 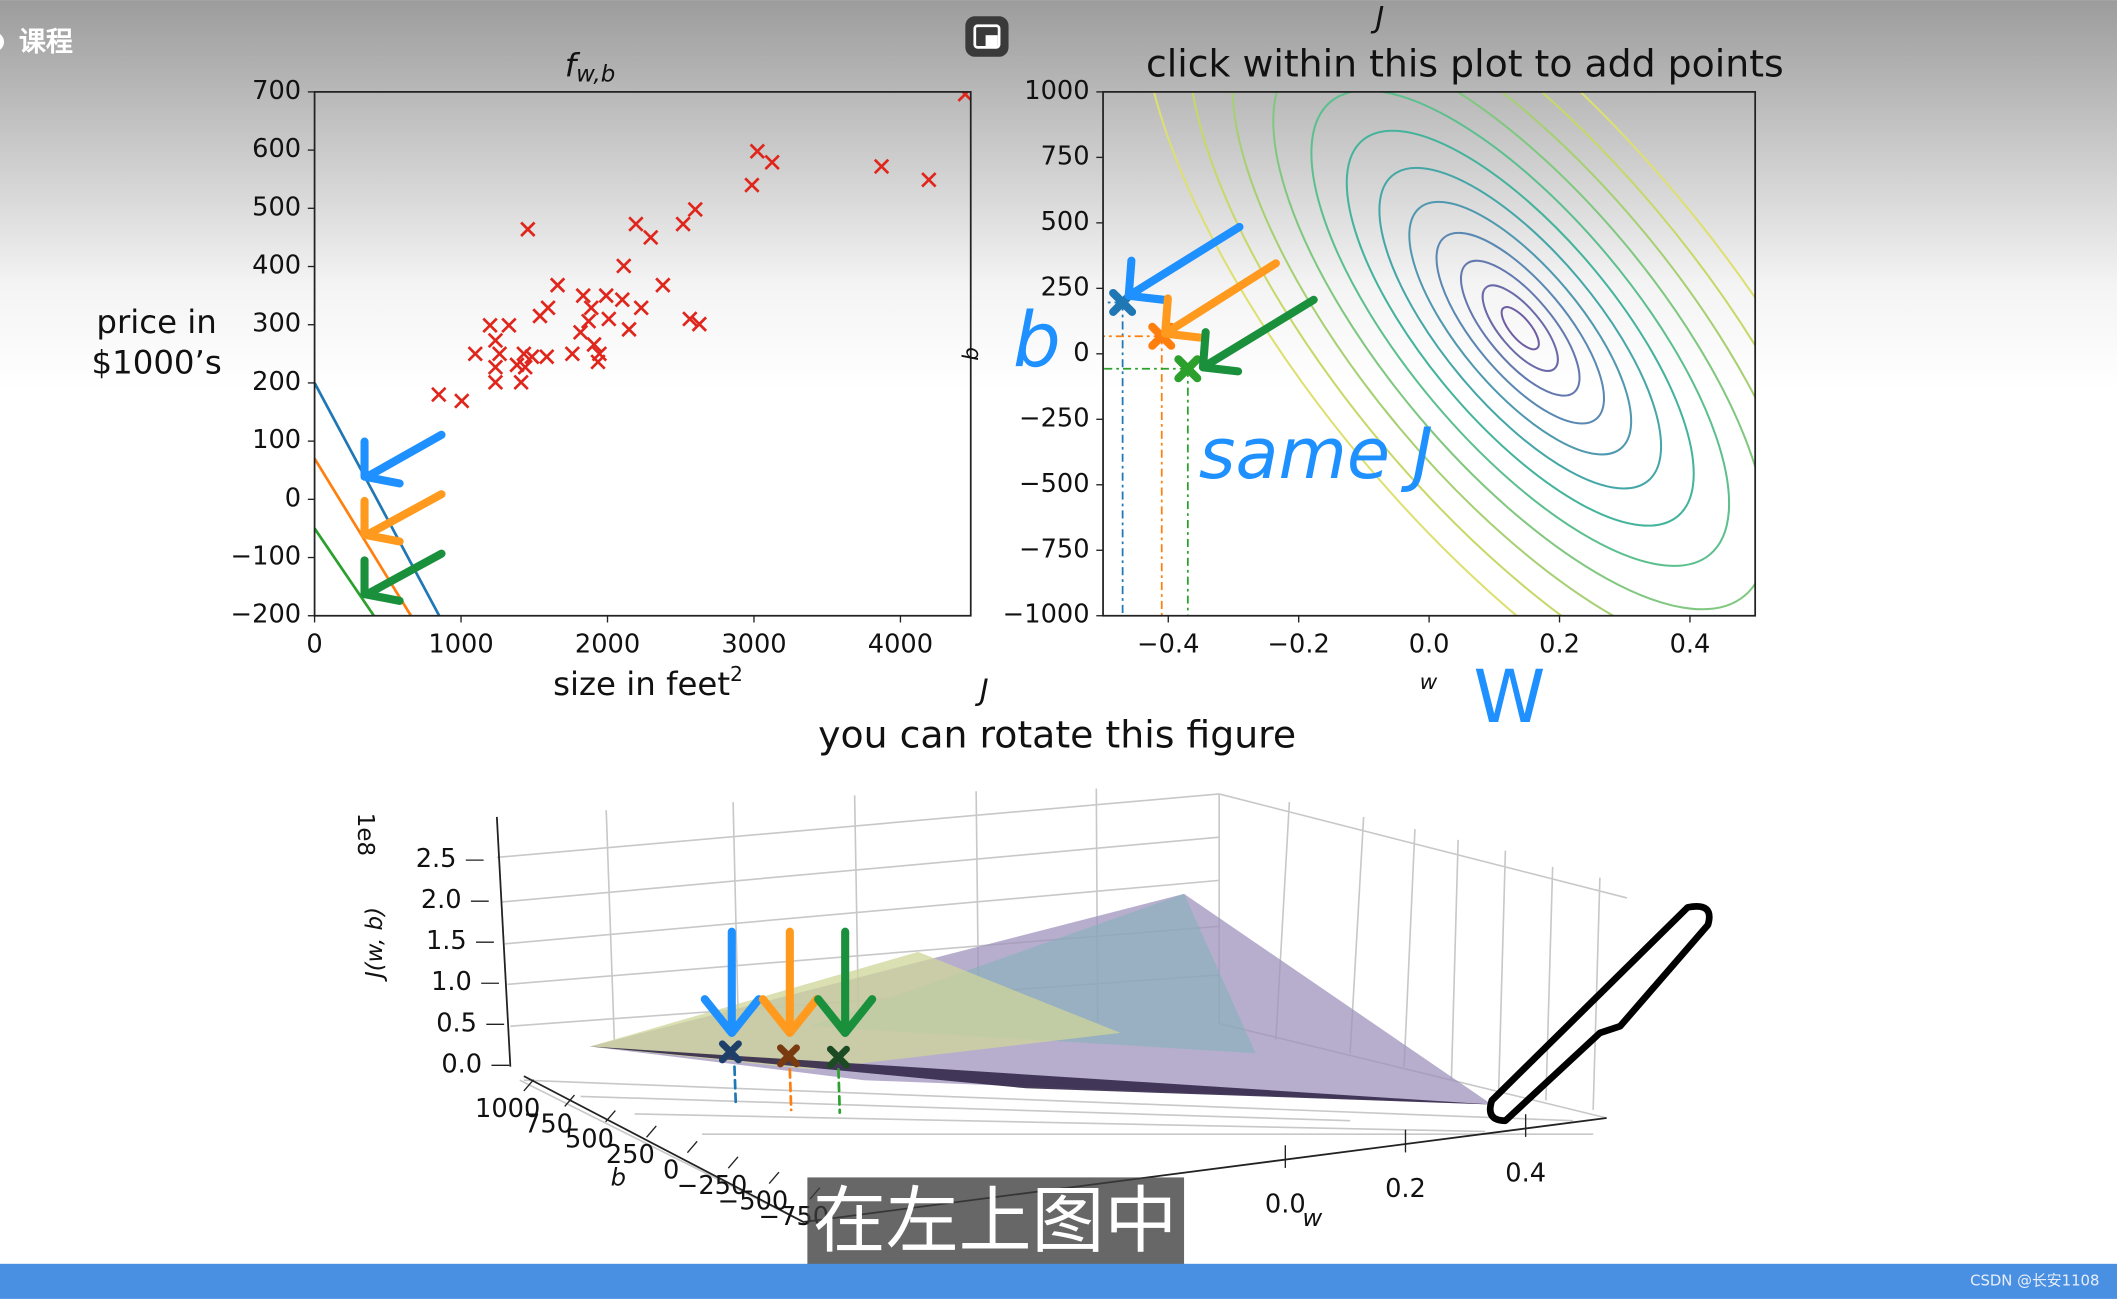 I want to click on y-tick-label: −200, so click(x=266, y=615).